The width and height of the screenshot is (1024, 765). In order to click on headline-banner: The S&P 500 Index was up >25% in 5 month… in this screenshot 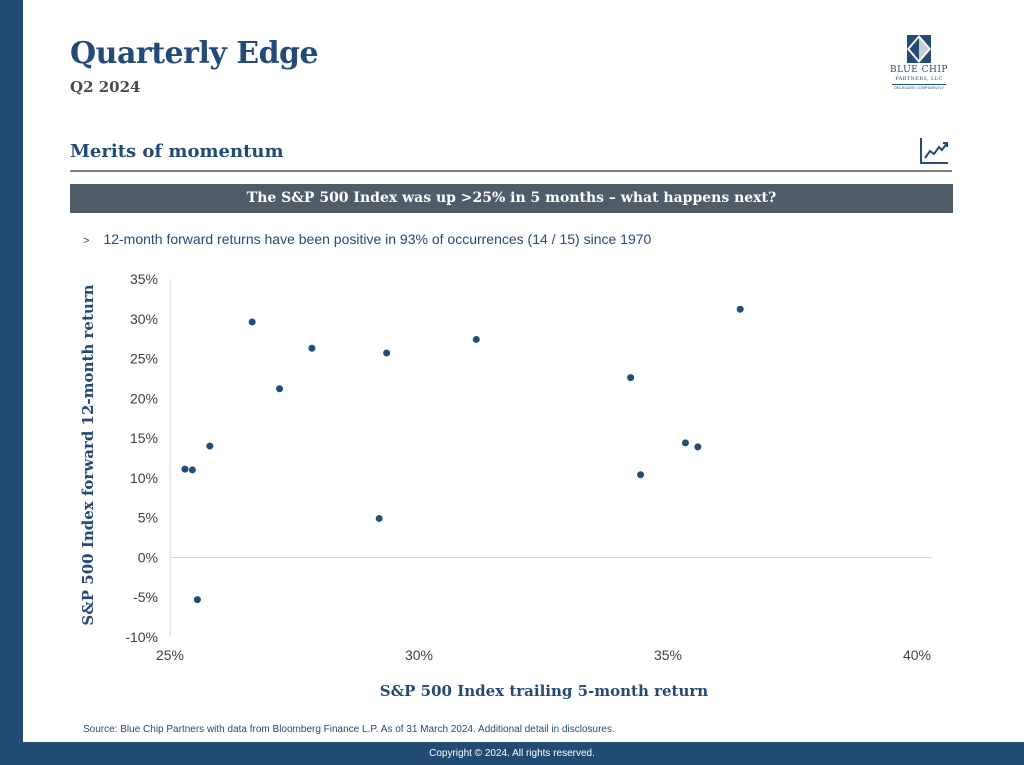, I will do `click(511, 198)`.